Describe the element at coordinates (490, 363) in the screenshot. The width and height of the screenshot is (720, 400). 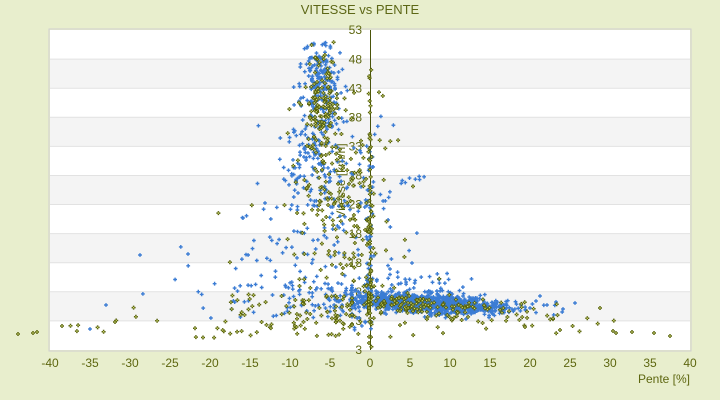
I see `svg-text: 15` at that location.